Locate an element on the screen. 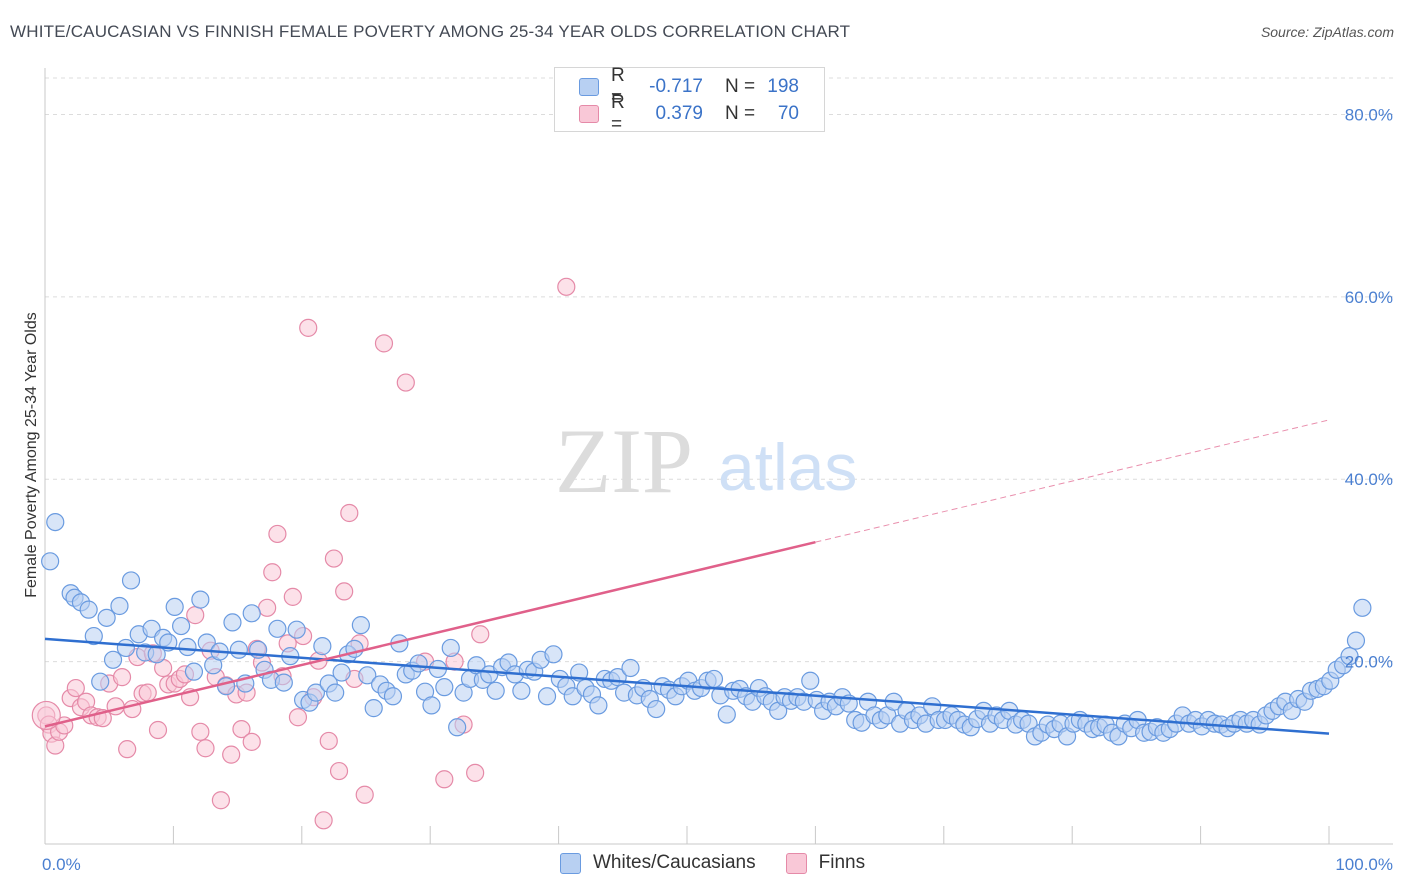 The width and height of the screenshot is (1406, 892). legend: R = -0.717 N = 198 R = 0.379 N = 70 is located at coordinates (689, 100).